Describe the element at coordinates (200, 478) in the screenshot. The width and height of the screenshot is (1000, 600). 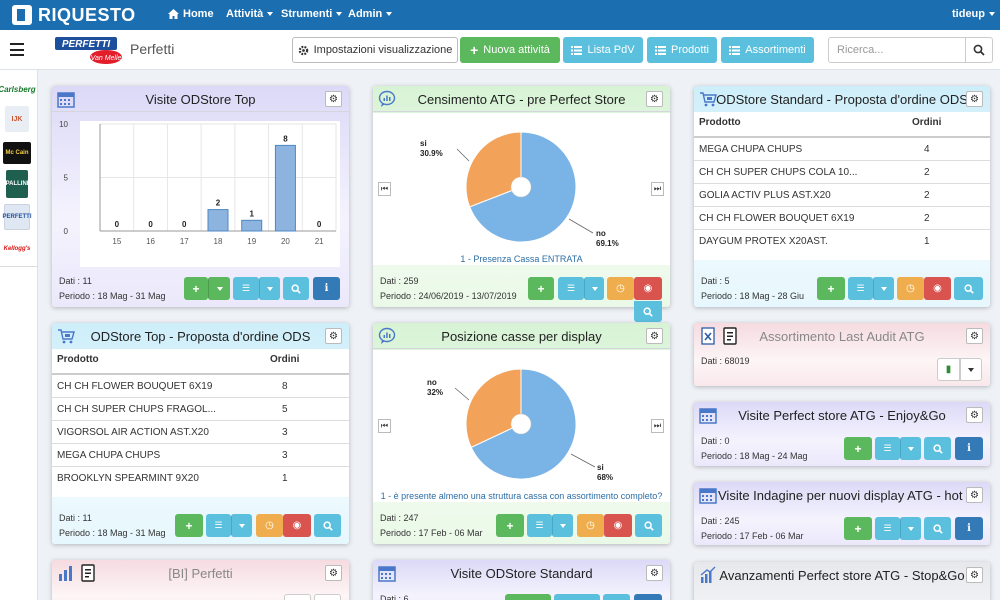
I see `table-row: BROOKLYN SPEARMINT 9X20 1` at that location.